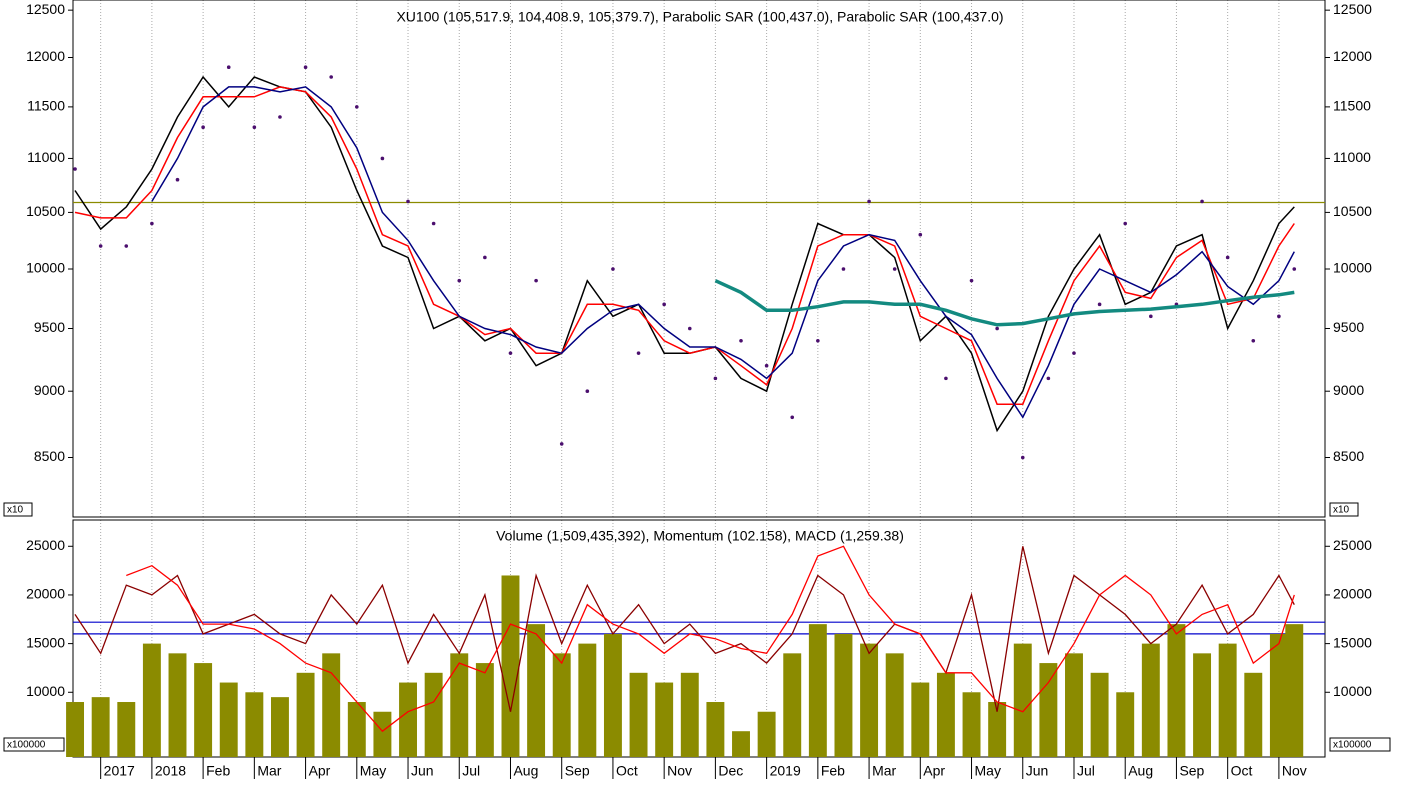  Describe the element at coordinates (471, 771) in the screenshot. I see `x-tick-label: Jul` at that location.